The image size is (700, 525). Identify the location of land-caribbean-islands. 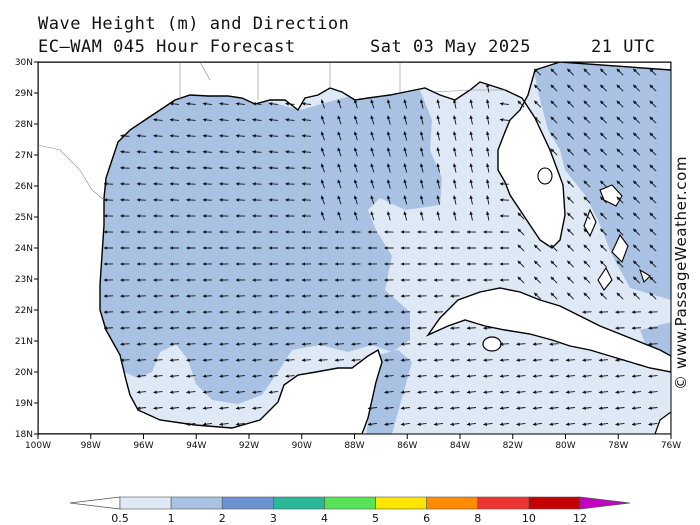
(662, 422).